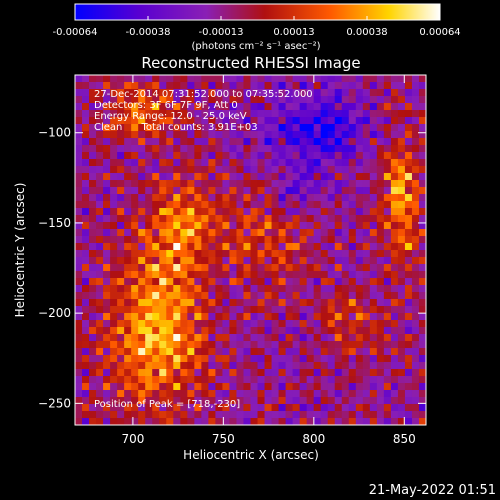  I want to click on footer-timestamp: 21-May-2022 01:51, so click(432, 490).